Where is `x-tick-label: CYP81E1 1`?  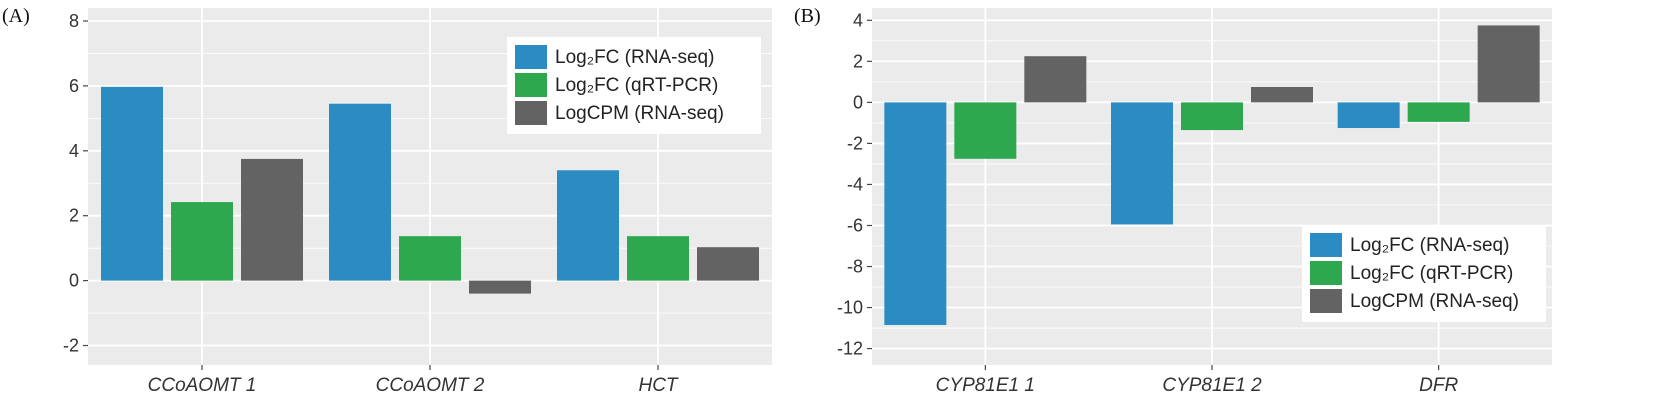 x-tick-label: CYP81E1 1 is located at coordinates (985, 385).